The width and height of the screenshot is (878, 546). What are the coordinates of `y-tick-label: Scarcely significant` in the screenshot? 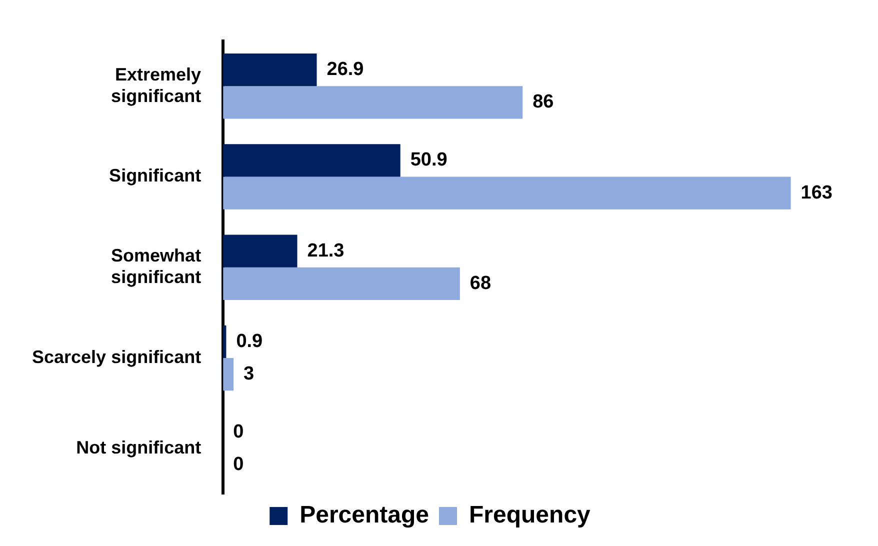 It's located at (117, 357).